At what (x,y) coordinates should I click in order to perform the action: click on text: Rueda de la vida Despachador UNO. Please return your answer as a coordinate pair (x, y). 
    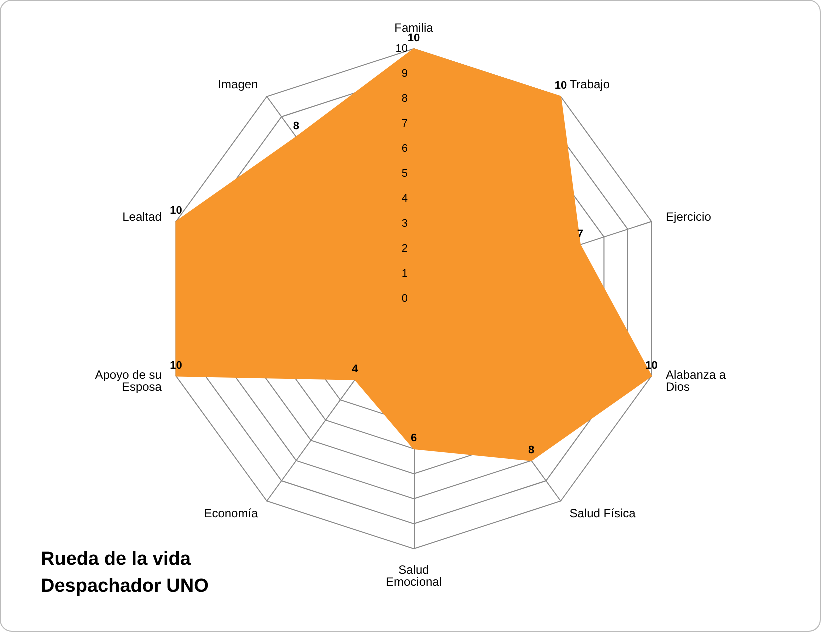
    Looking at the image, I should click on (125, 573).